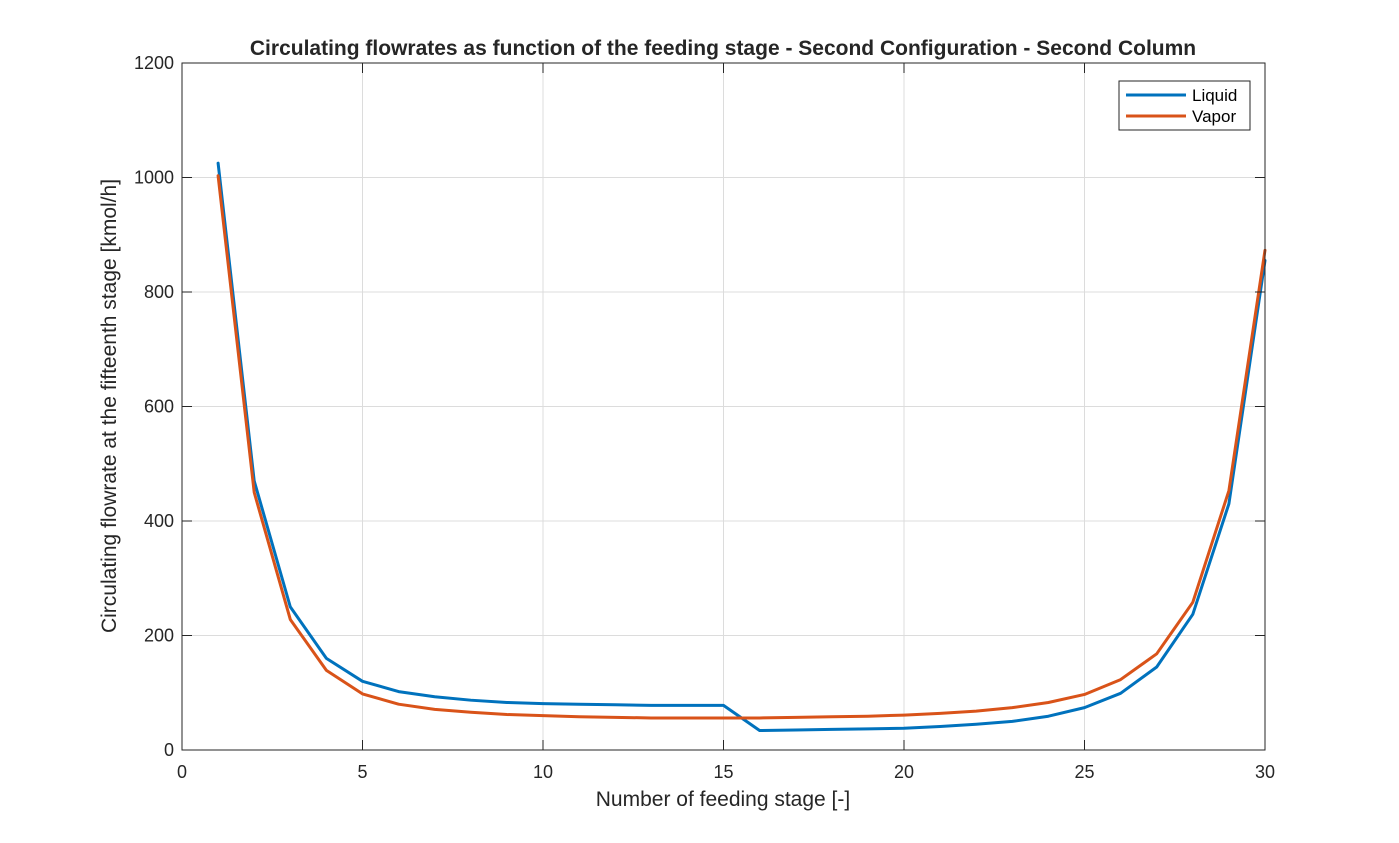 This screenshot has height=843, width=1399. Describe the element at coordinates (169, 750) in the screenshot. I see `y-tick-label: 0` at that location.